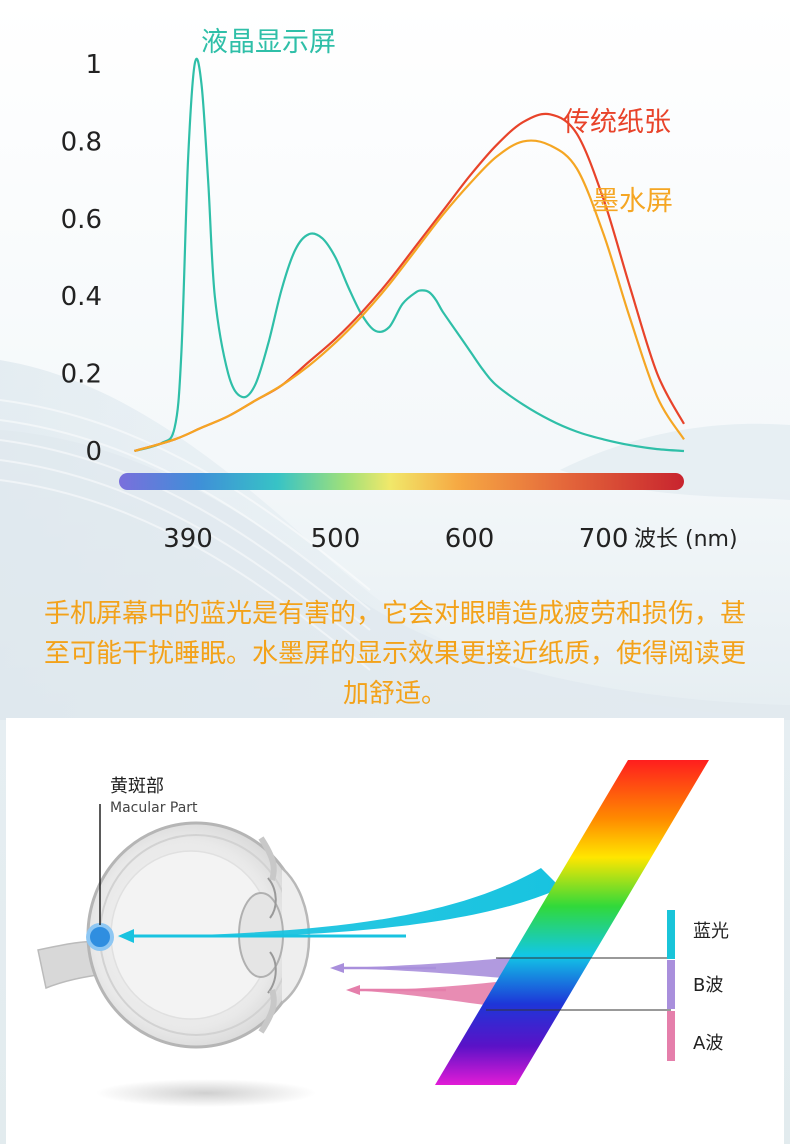 The width and height of the screenshot is (790, 1144). What do you see at coordinates (338, 903) in the screenshot?
I see `blue-light-beam` at bounding box center [338, 903].